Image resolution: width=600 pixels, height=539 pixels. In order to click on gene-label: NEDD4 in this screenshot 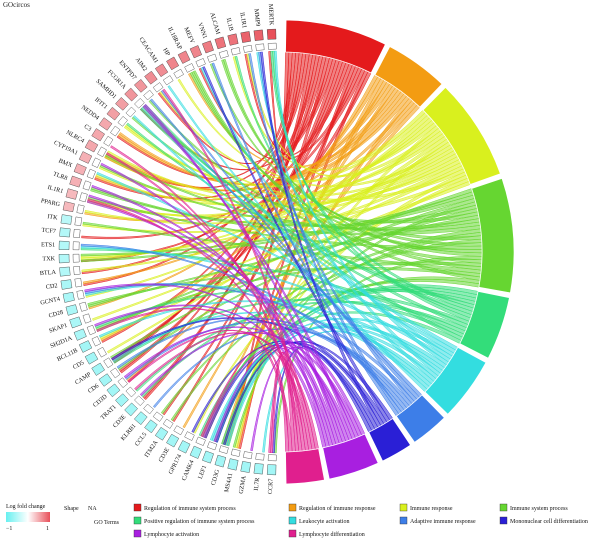, I will do `click(90, 113)`.